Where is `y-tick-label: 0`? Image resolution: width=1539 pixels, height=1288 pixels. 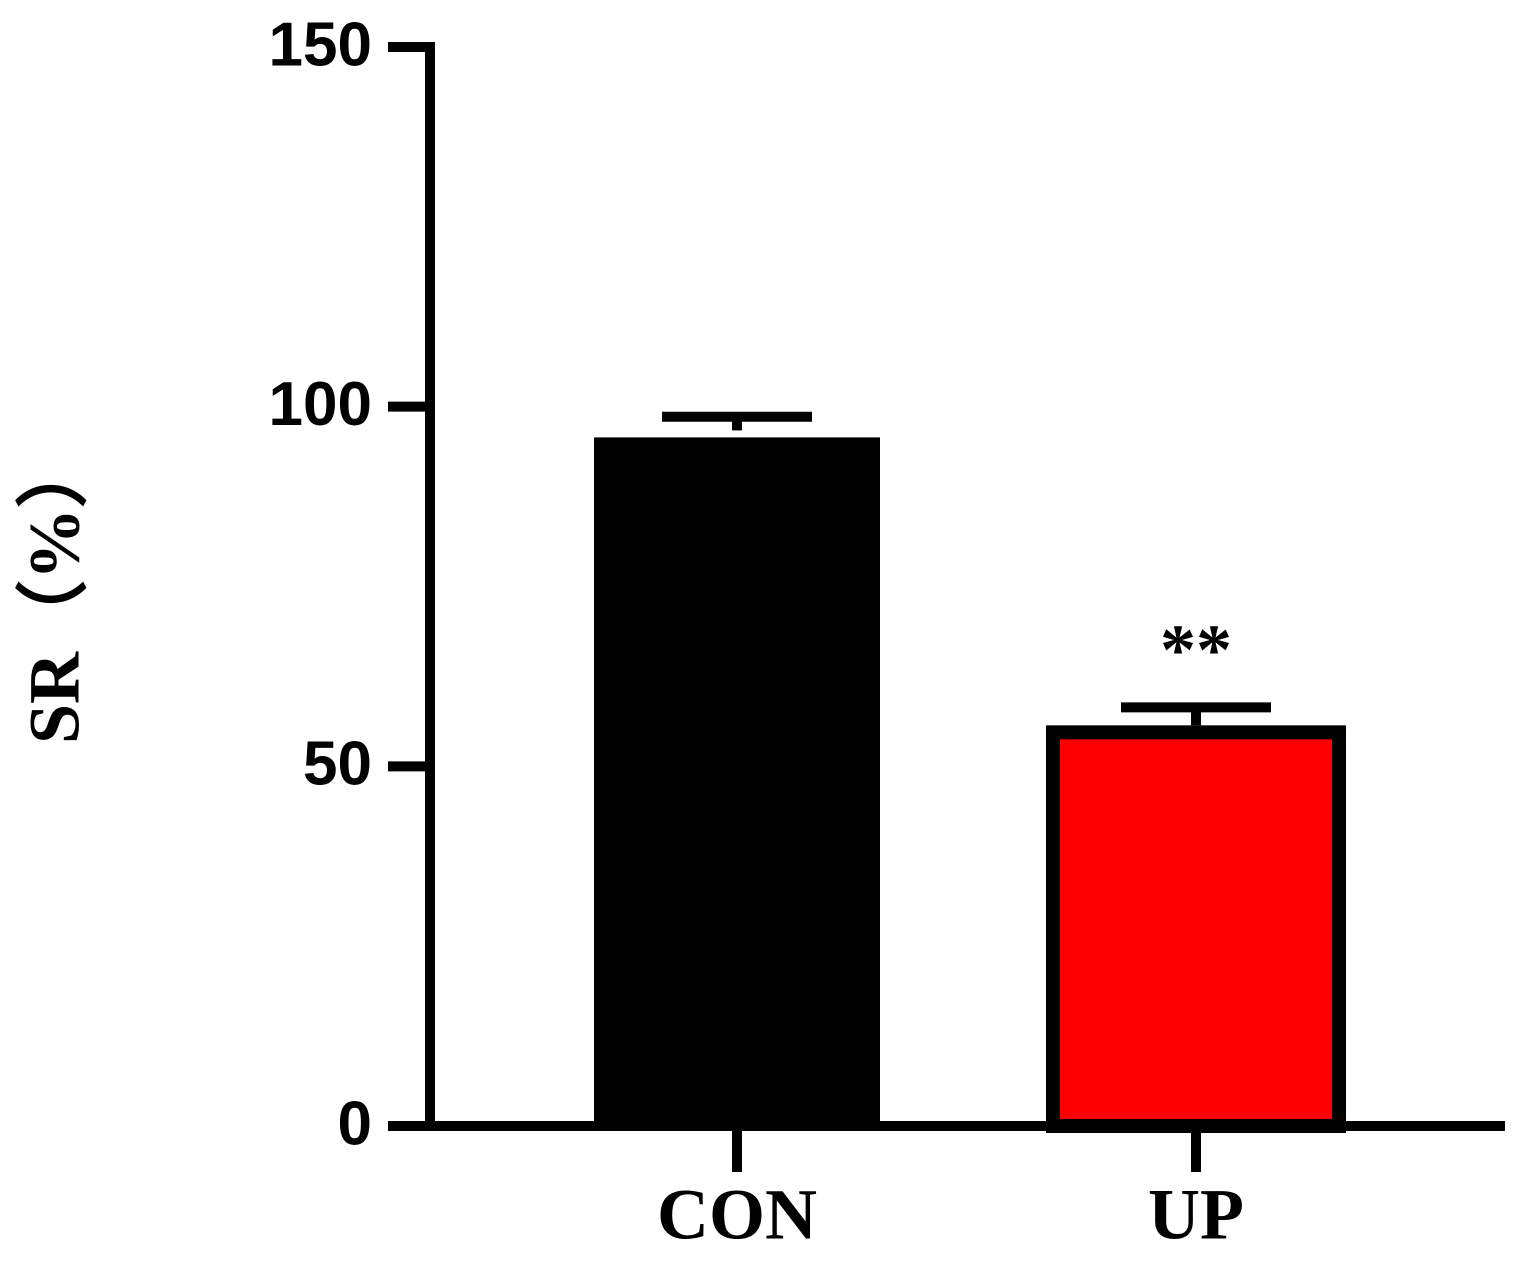
y-tick-label: 0 is located at coordinates (355, 1123).